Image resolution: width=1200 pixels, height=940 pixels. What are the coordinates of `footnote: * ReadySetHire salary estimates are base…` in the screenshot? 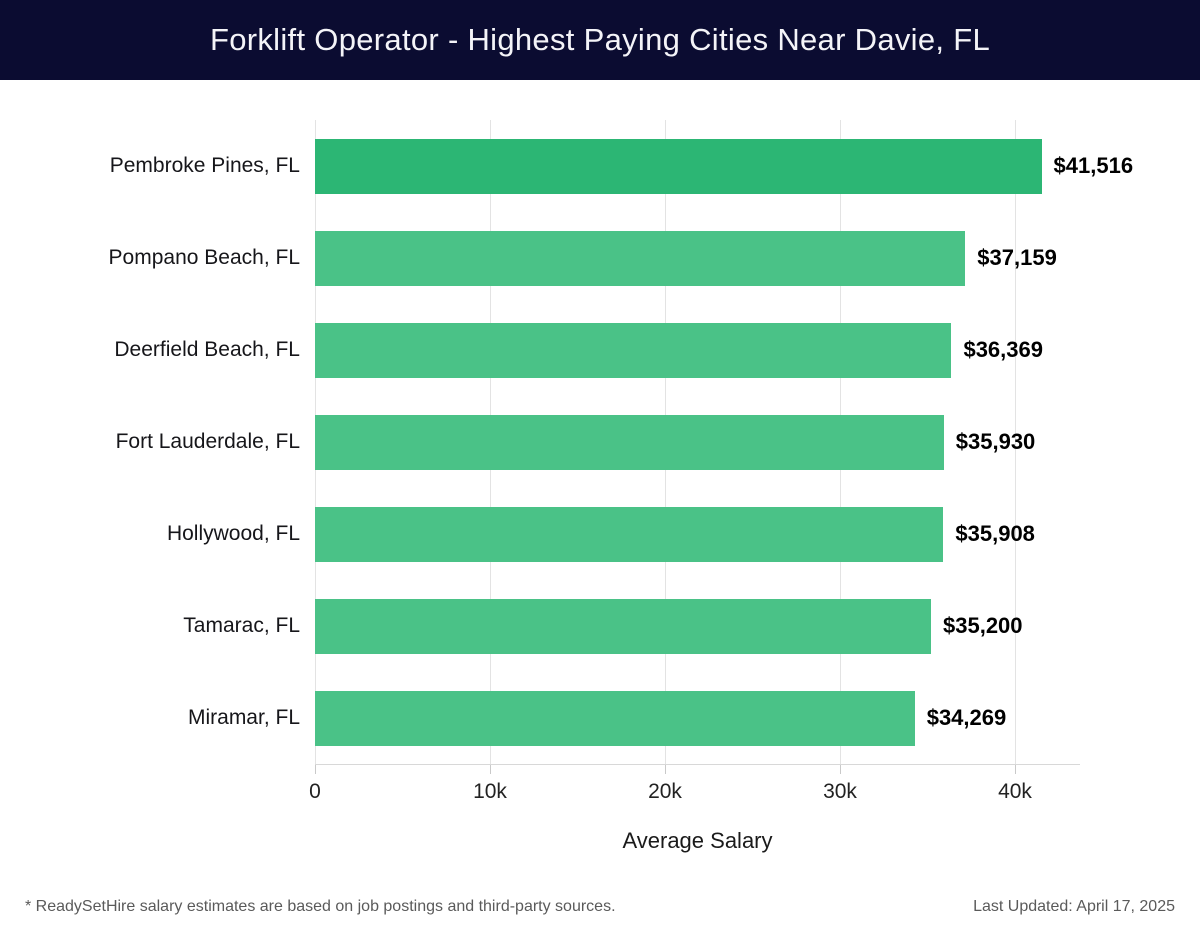 It's located at (320, 906).